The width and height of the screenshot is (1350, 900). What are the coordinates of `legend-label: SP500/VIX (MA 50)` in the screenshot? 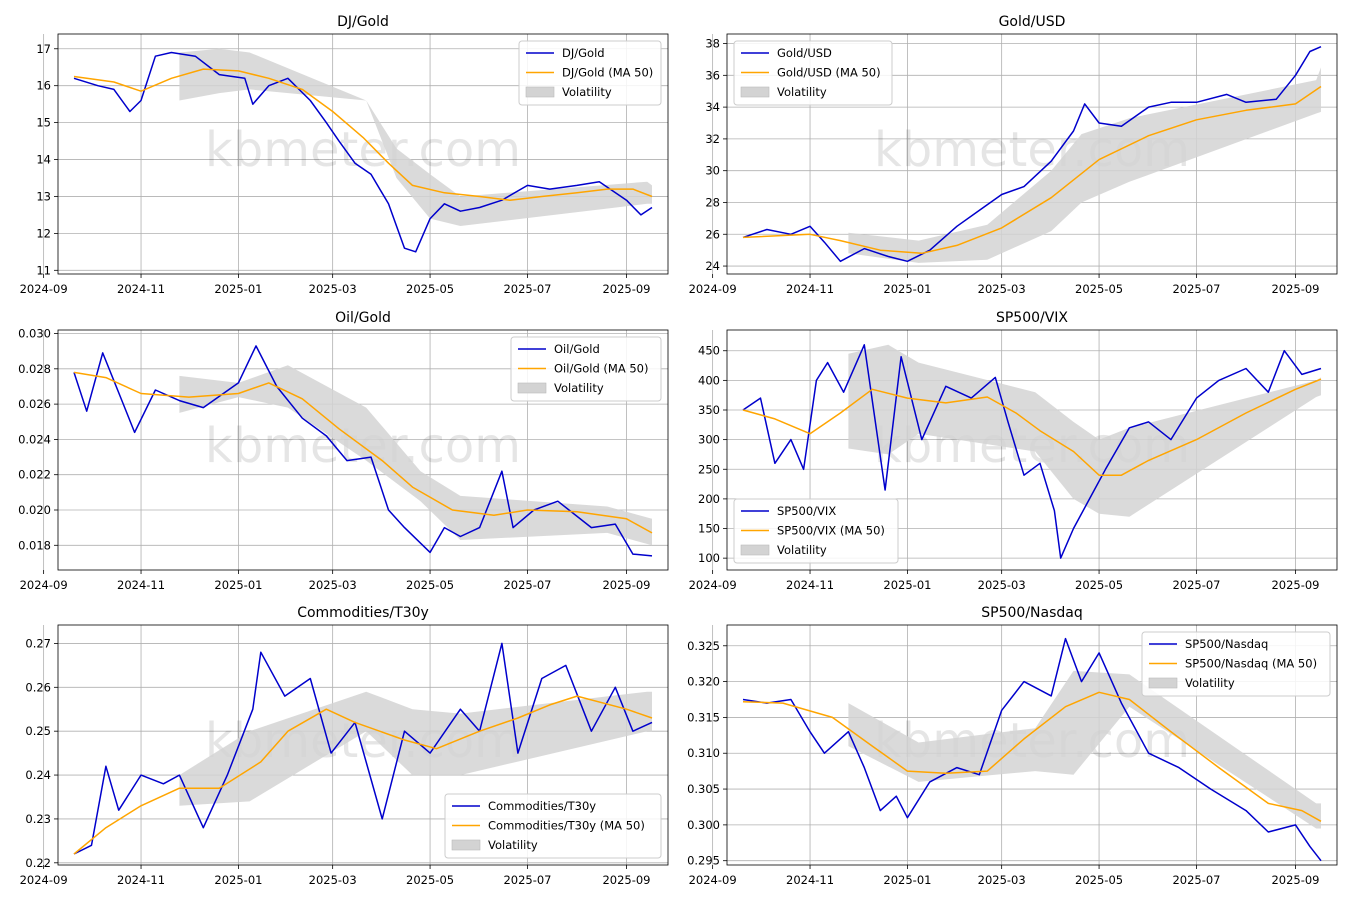 It's located at (831, 531).